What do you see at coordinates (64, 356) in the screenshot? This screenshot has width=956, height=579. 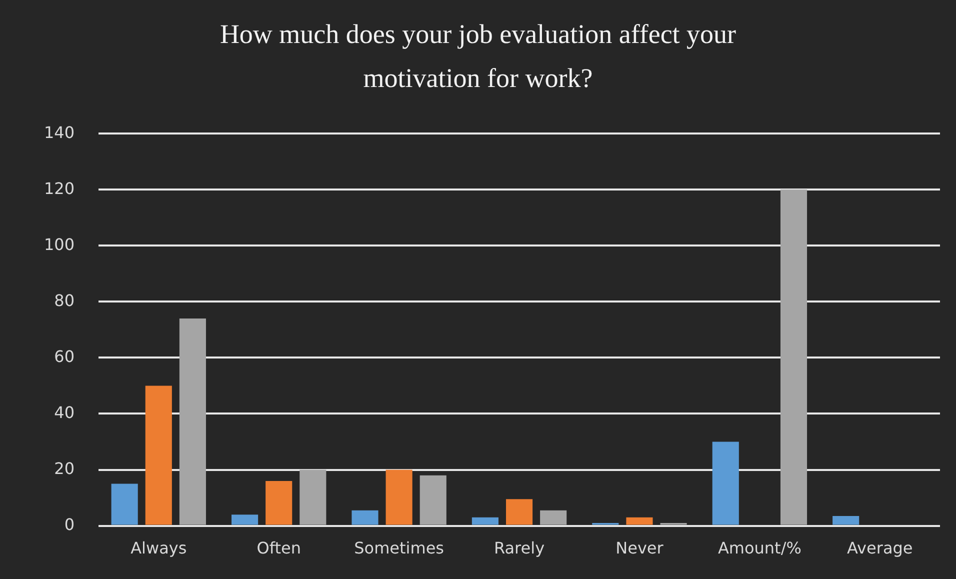 I see `y-tick-label: 60` at bounding box center [64, 356].